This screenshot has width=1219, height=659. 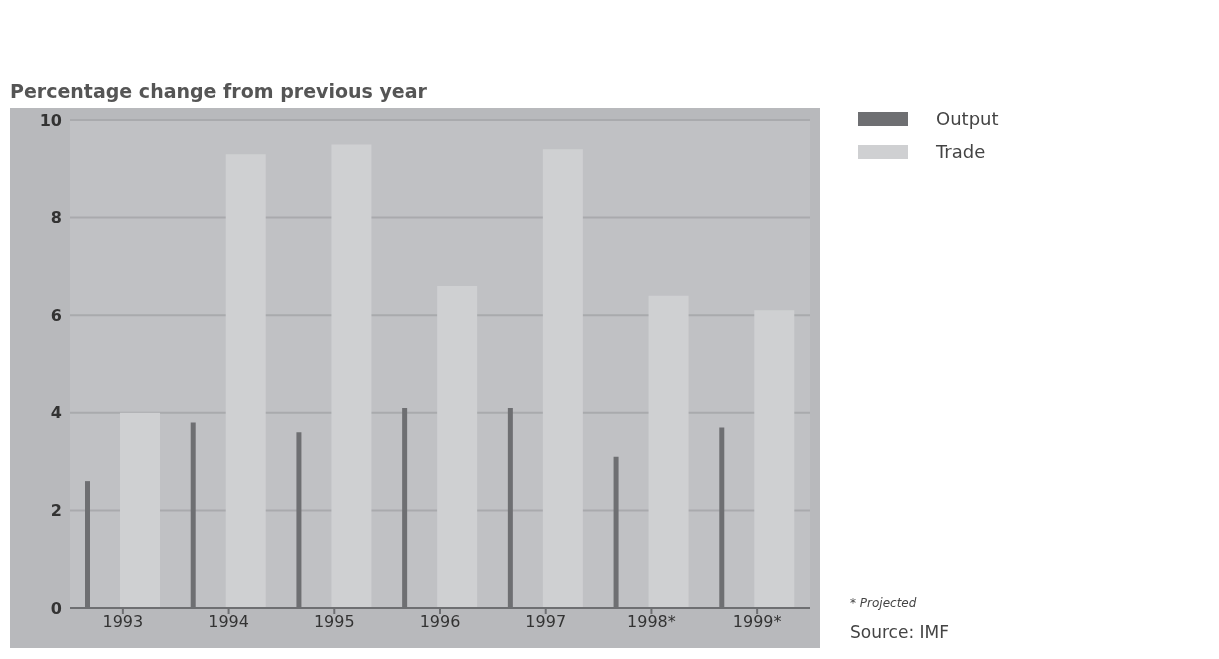 What do you see at coordinates (218, 91) in the screenshot?
I see `chart-title: Percentage change from previous year` at bounding box center [218, 91].